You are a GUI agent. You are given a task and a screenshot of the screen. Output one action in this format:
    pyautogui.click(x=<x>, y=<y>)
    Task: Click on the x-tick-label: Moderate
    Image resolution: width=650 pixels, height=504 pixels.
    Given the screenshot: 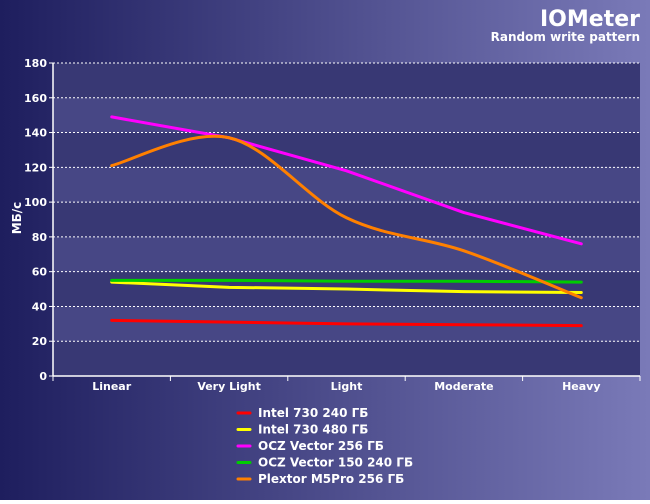 What is the action you would take?
    pyautogui.click(x=463, y=386)
    